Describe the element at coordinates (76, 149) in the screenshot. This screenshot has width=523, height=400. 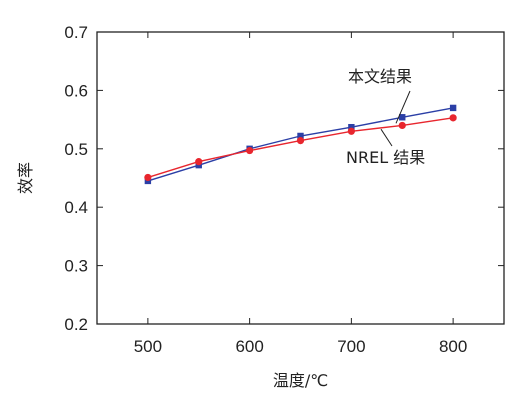
I see `y-tick-label: 0.5` at that location.